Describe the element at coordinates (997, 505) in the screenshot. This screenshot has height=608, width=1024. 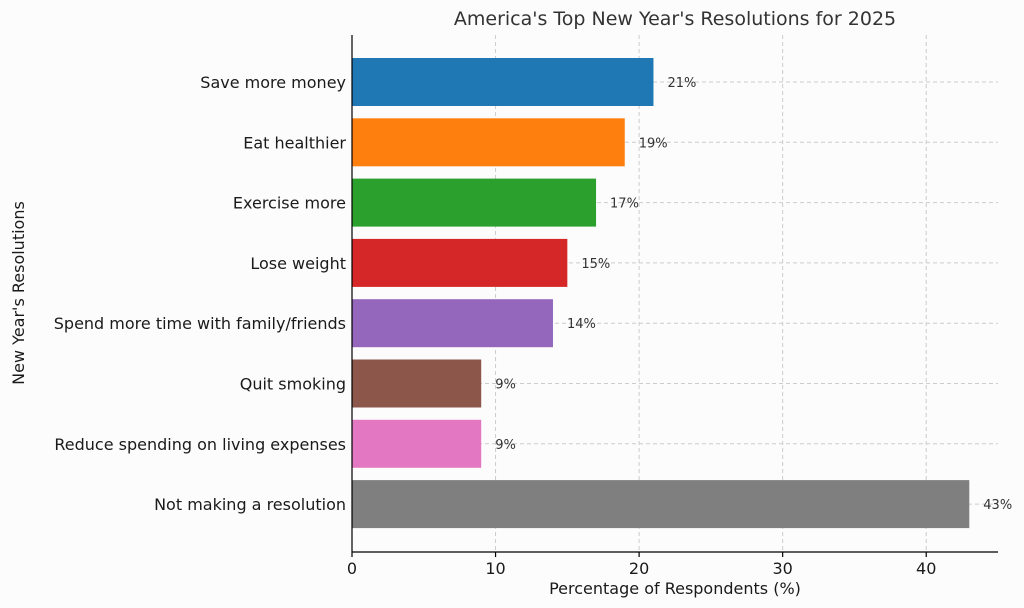
I see `value-label: 43%` at that location.